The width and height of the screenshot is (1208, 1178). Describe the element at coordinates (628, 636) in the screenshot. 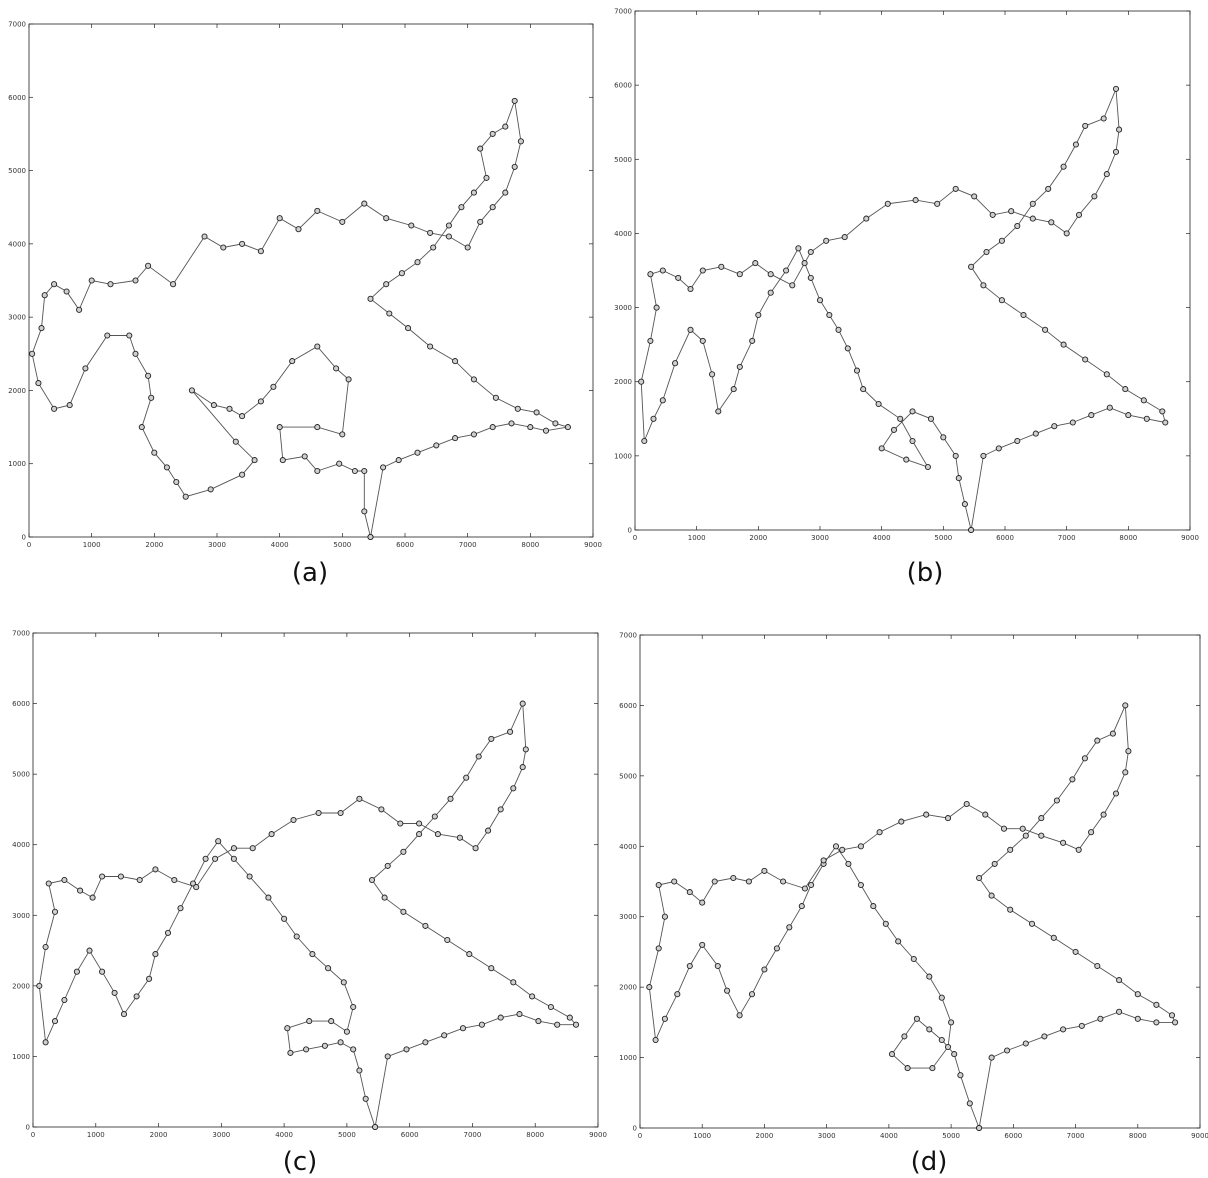

I see `y-tick-label-d: 7000` at that location.